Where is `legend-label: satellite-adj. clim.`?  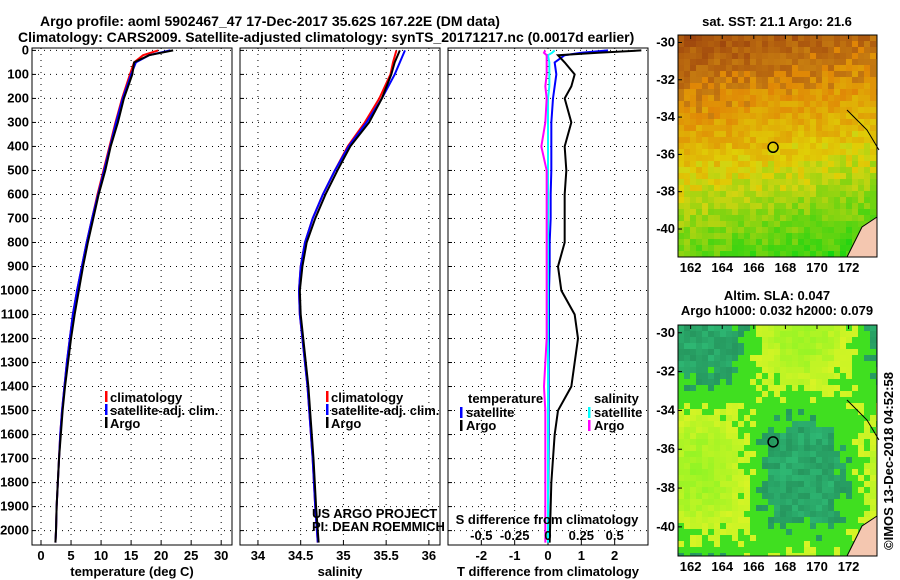
legend-label: satellite-adj. clim. is located at coordinates (385, 410).